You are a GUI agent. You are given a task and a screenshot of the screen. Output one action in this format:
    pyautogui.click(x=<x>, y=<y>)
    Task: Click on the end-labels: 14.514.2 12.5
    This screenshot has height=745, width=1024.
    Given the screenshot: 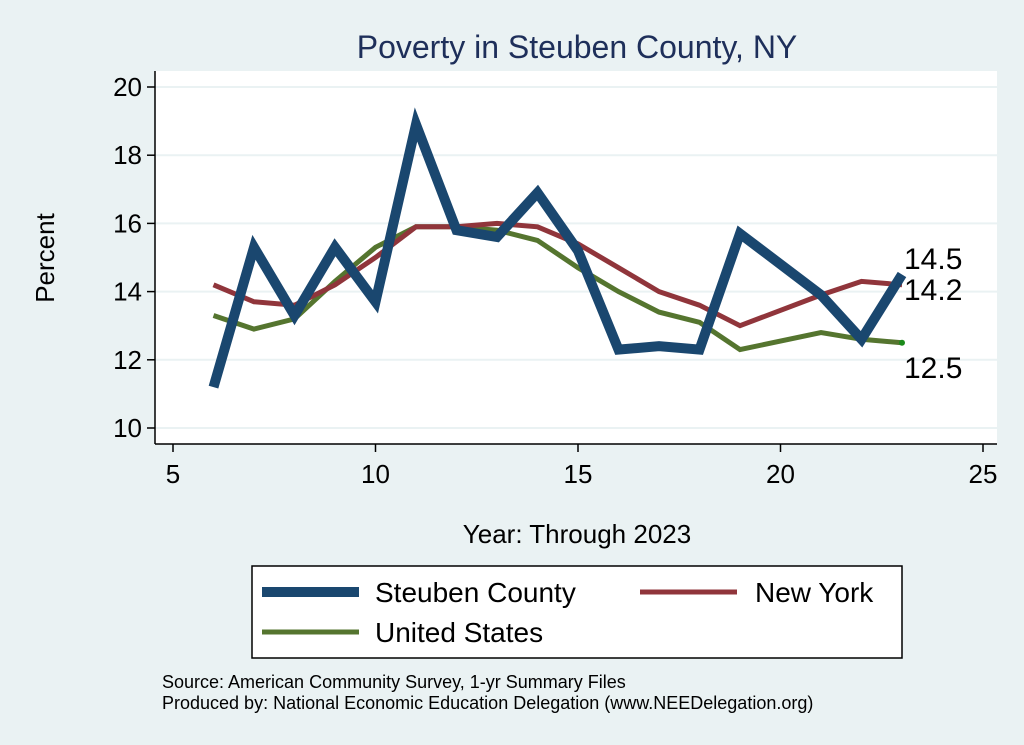 What is the action you would take?
    pyautogui.click(x=933, y=314)
    